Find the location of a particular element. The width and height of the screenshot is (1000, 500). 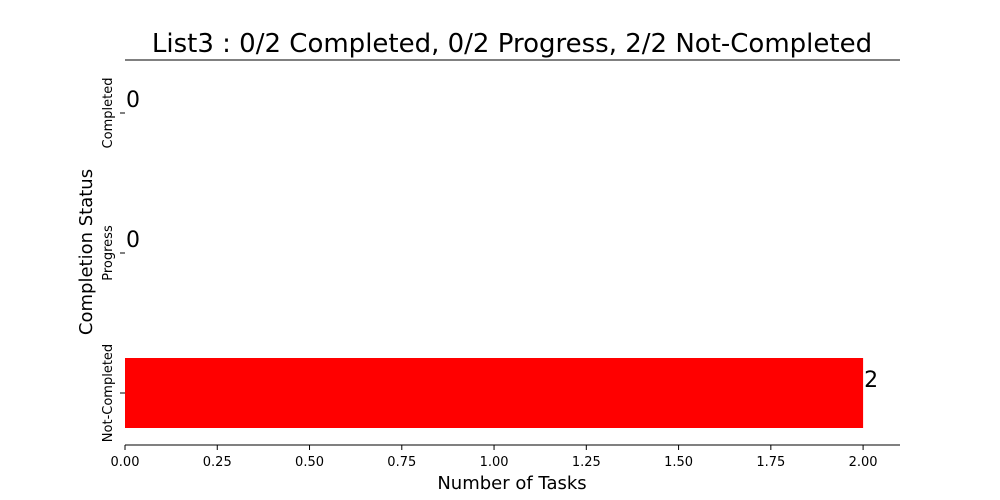

x-tick-label: 1.00 is located at coordinates (494, 462).